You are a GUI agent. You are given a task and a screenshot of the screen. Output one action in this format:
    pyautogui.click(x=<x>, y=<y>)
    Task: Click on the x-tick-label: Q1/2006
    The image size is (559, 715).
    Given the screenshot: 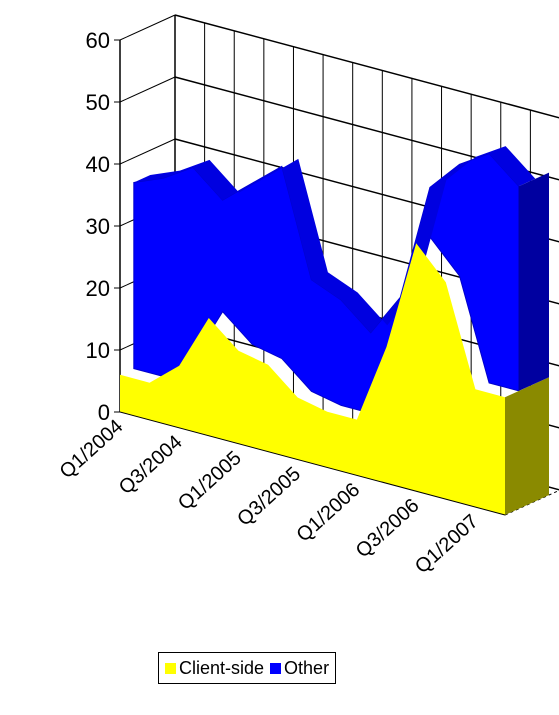 What is the action you would take?
    pyautogui.click(x=329, y=513)
    